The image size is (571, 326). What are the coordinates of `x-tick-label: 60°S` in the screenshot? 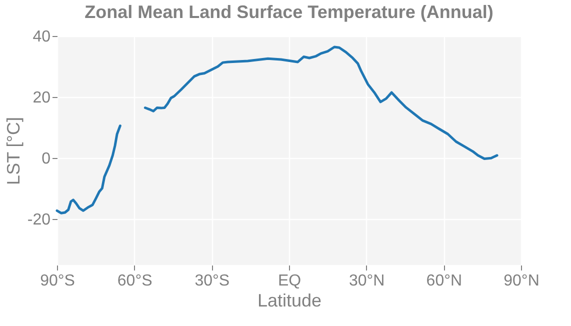 It's located at (134, 281).